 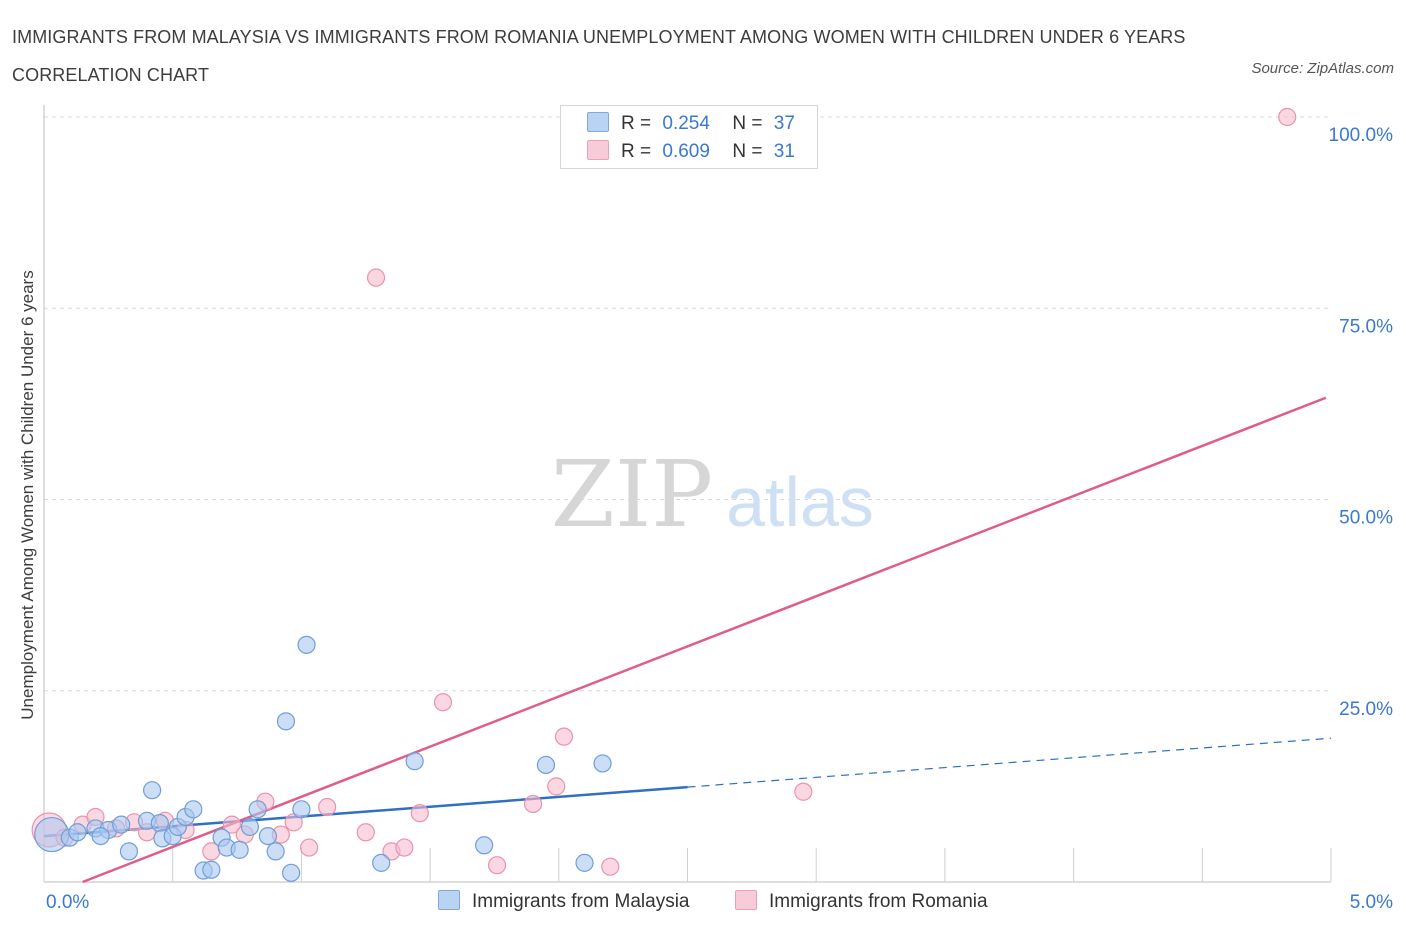 I want to click on romania-legend-swatch, so click(x=746, y=900).